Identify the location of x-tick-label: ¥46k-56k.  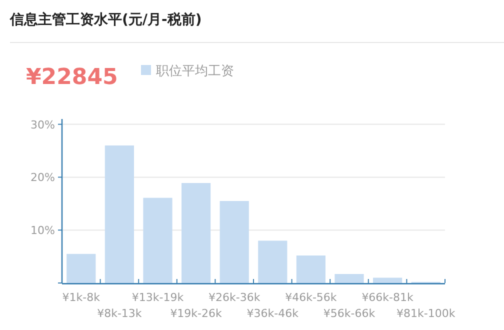
(311, 297).